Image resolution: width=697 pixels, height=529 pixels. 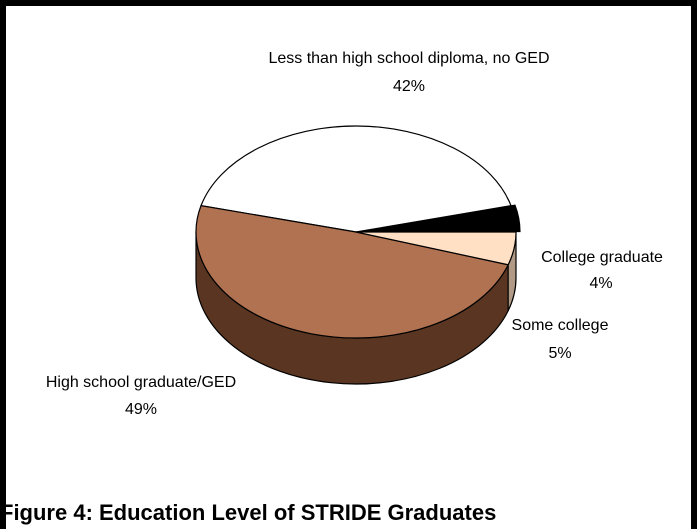 I want to click on slice-high-school-graduate, so click(x=352, y=271).